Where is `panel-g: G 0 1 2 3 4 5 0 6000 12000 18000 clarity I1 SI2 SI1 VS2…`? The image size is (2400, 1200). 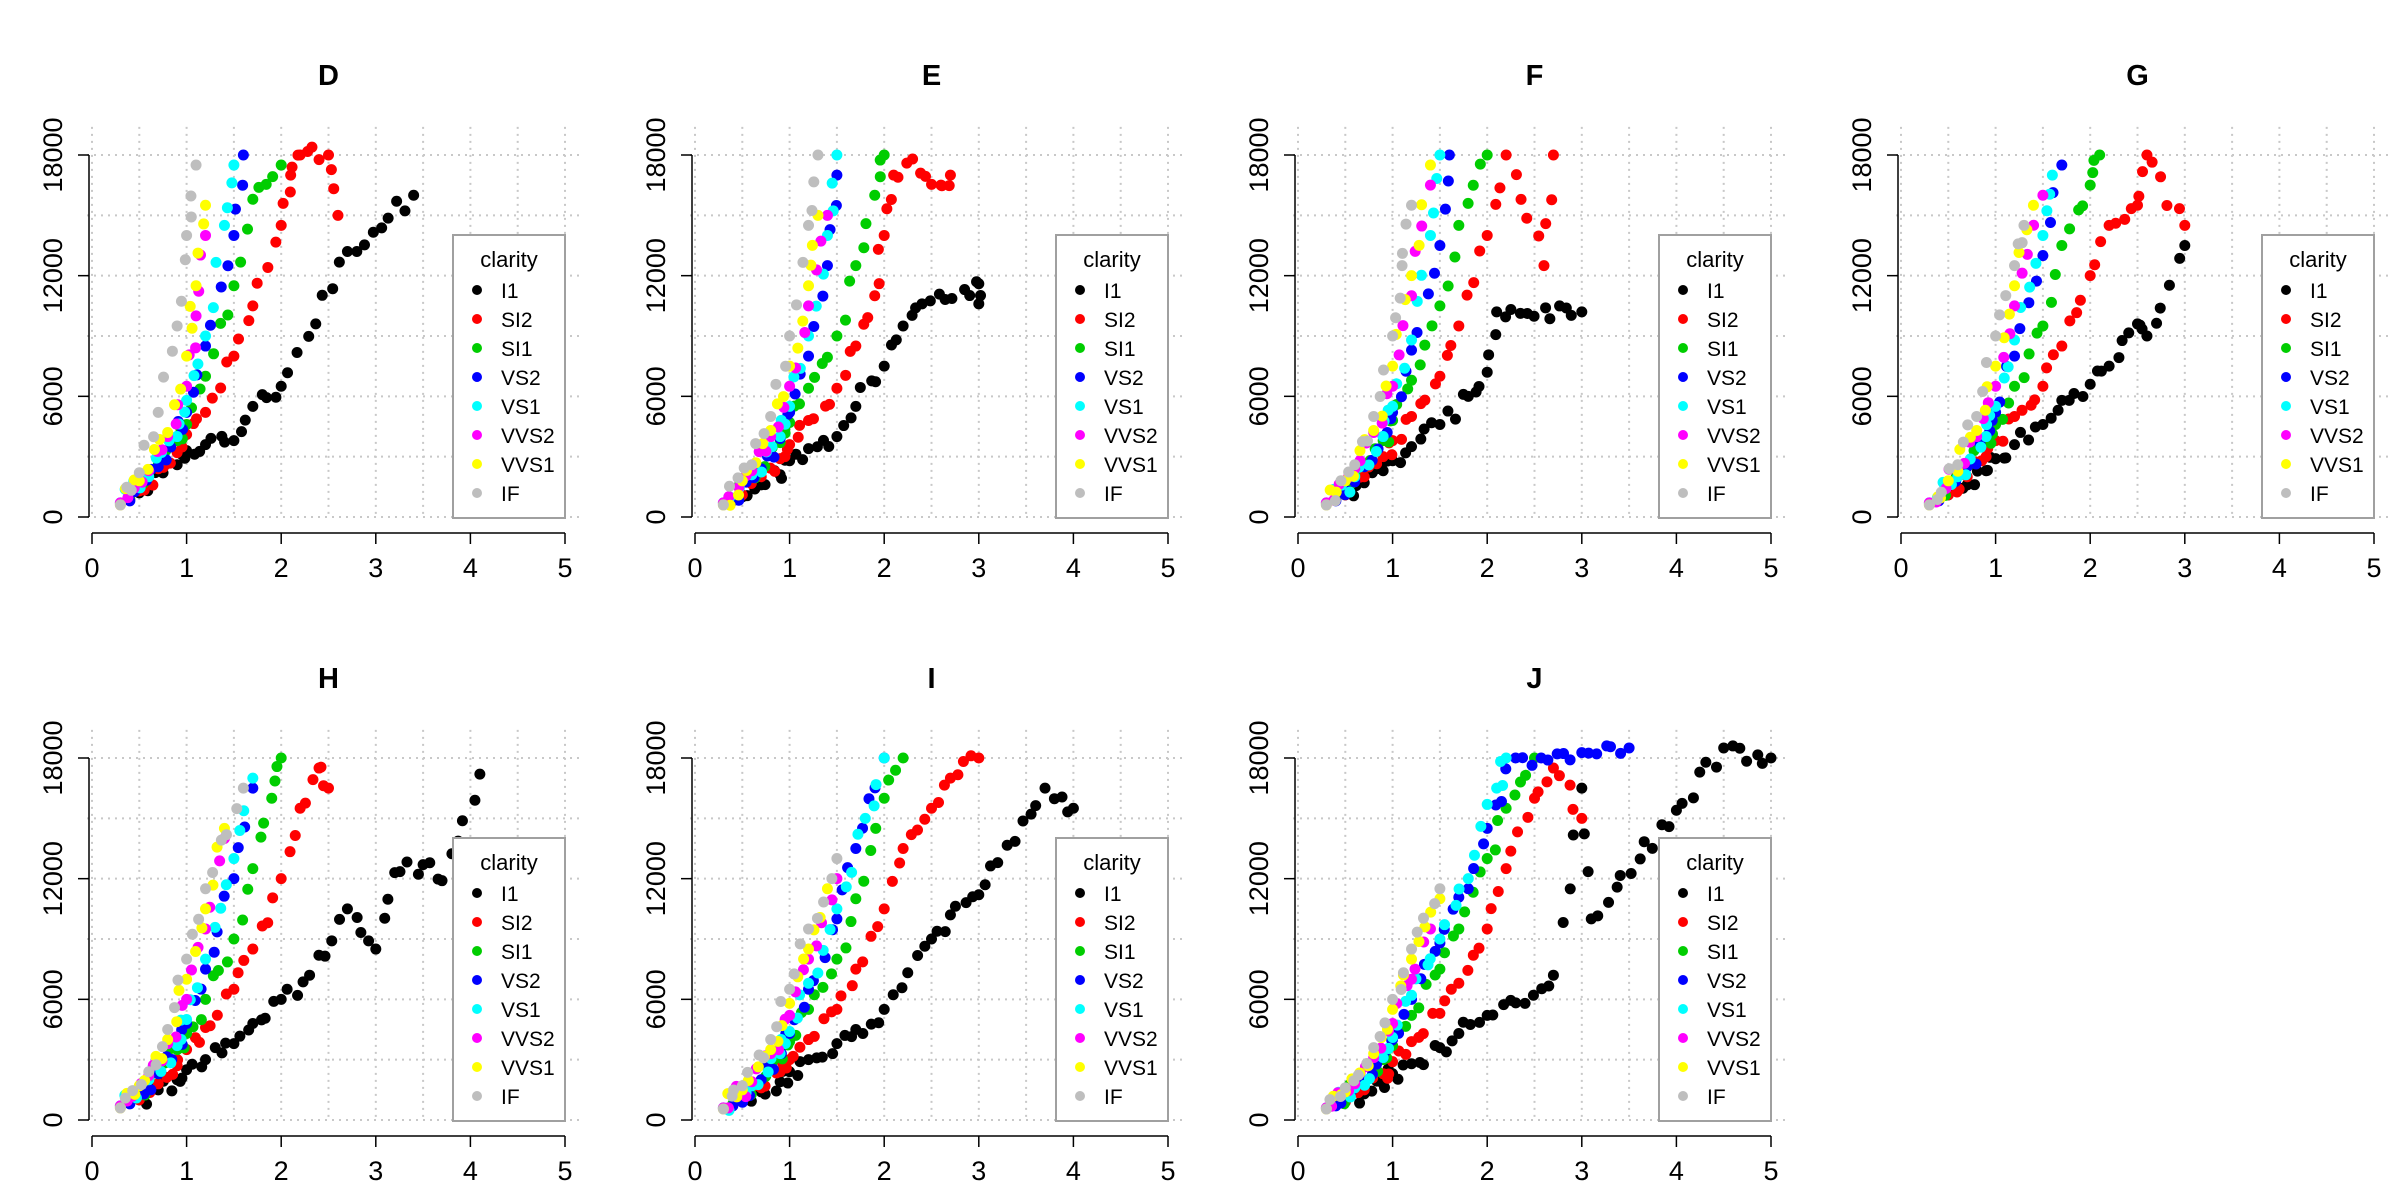
panel-g: G 0 1 2 3 4 5 0 6000 12000 18000 clarity I1 SI2 SI1 VS2… is located at coordinates (2118, 321).